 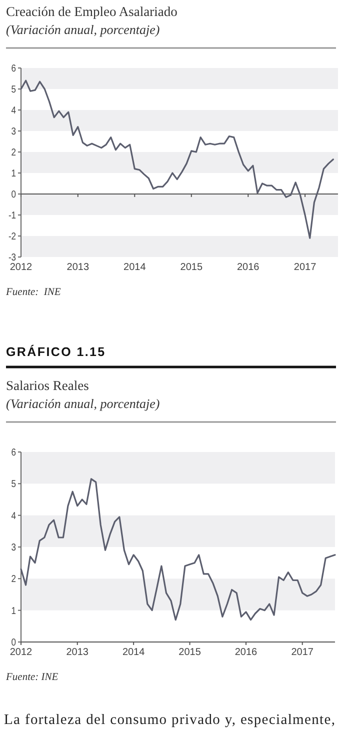 I want to click on chart-title: Salarios Reales, so click(x=47, y=385).